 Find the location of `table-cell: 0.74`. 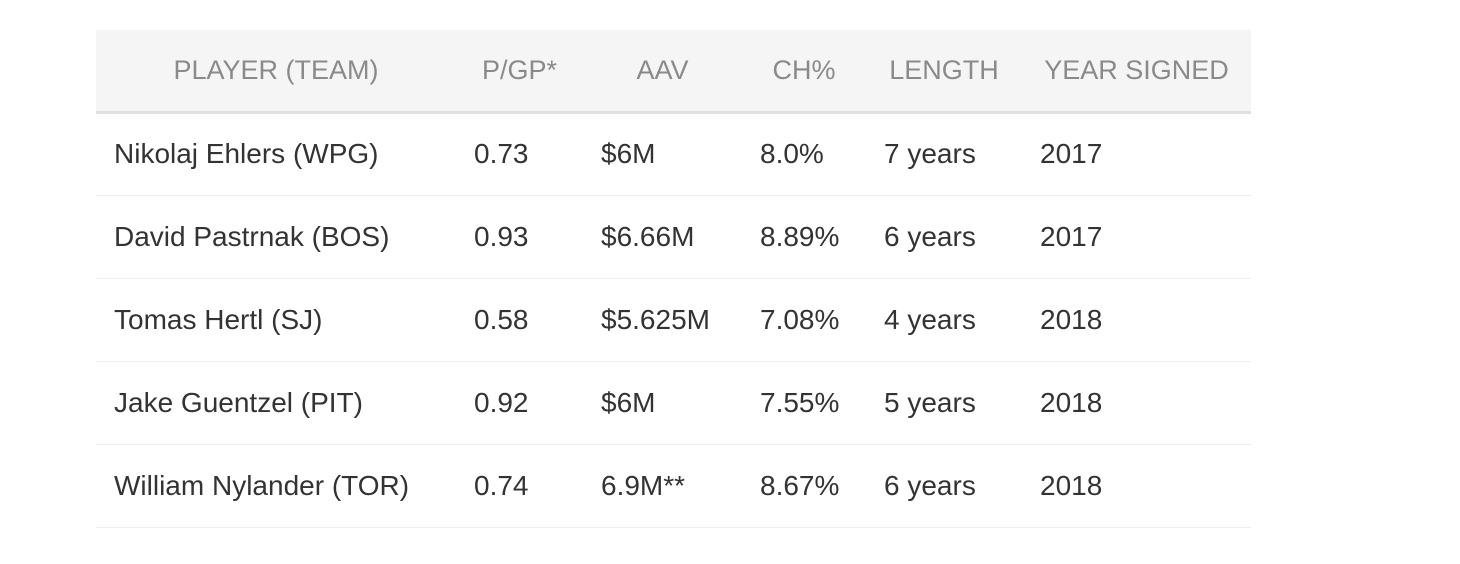

table-cell: 0.74 is located at coordinates (501, 485).